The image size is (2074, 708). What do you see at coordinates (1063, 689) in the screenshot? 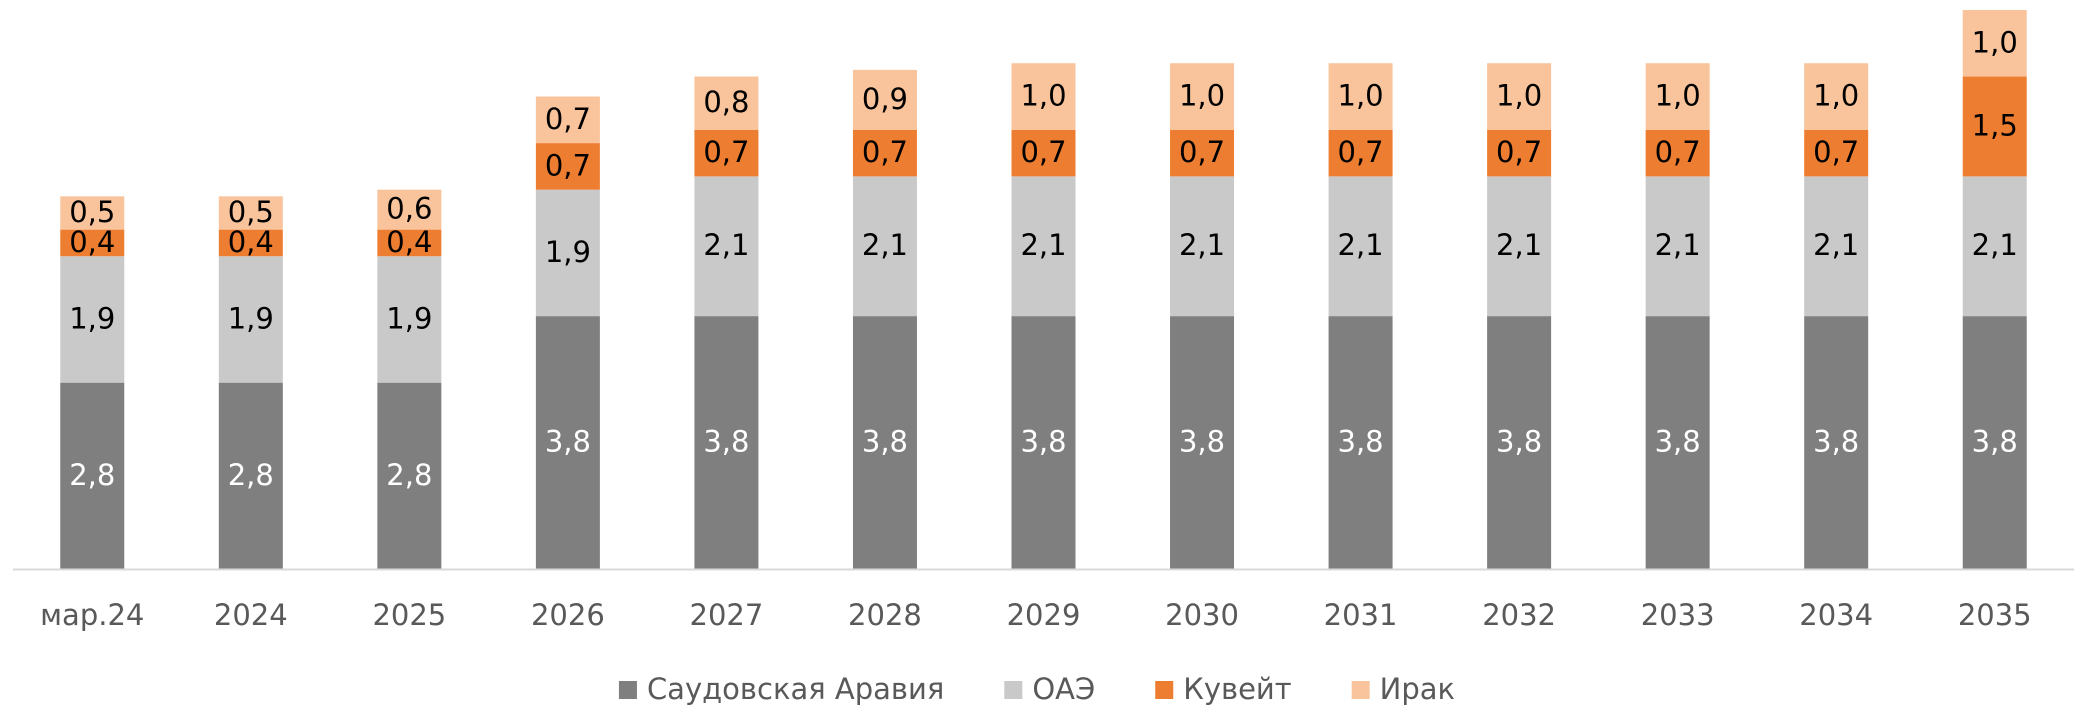
I see `legend-label: ОАЭ` at bounding box center [1063, 689].